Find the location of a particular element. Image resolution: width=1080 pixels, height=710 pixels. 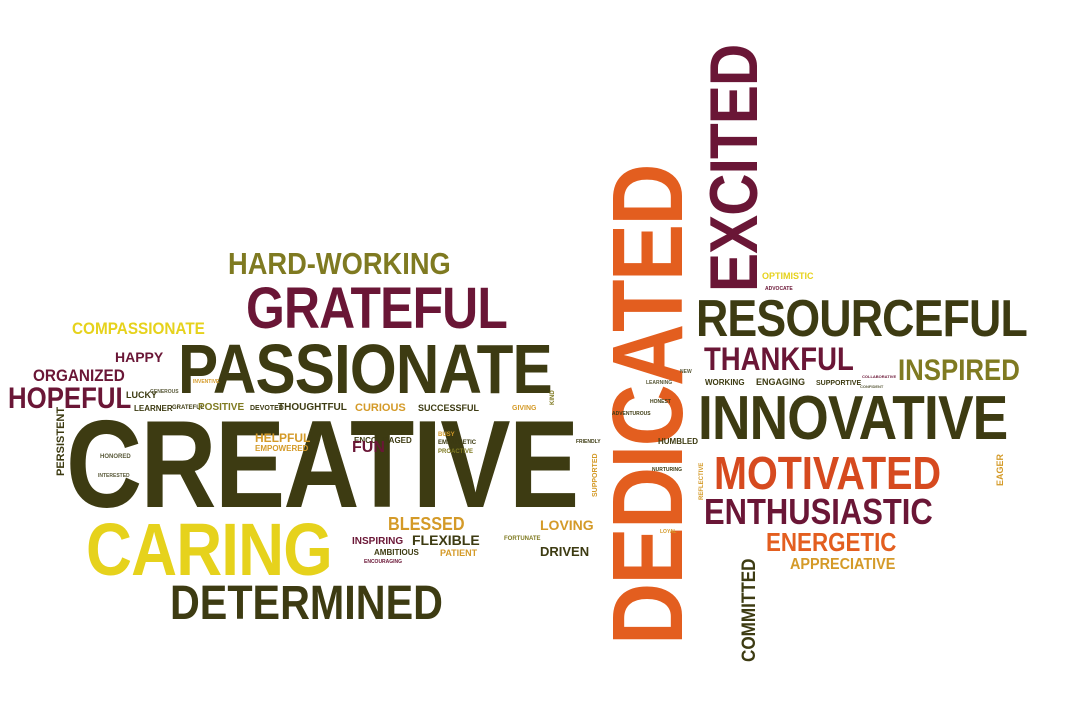

word-passionate: PASSIONATE is located at coordinates (365, 369).